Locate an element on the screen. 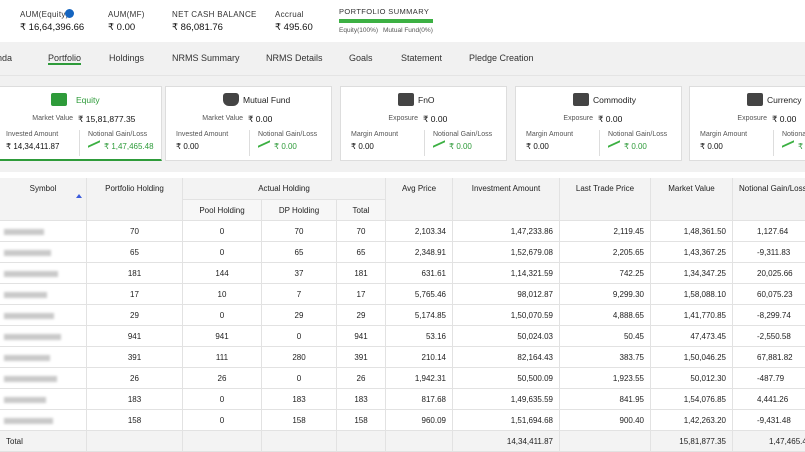 The image size is (805, 452). table-cell: 1,42,263.20 is located at coordinates (692, 420).